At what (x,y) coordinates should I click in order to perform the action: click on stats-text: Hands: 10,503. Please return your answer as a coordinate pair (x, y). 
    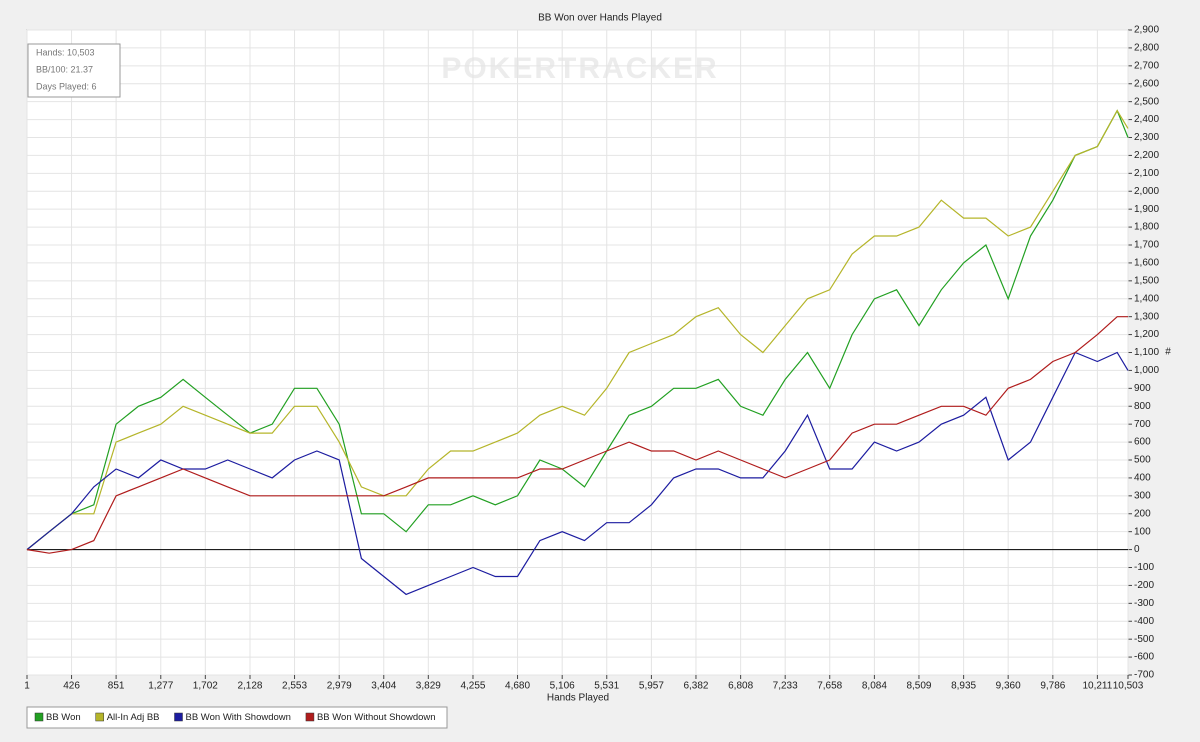
    Looking at the image, I should click on (65, 52).